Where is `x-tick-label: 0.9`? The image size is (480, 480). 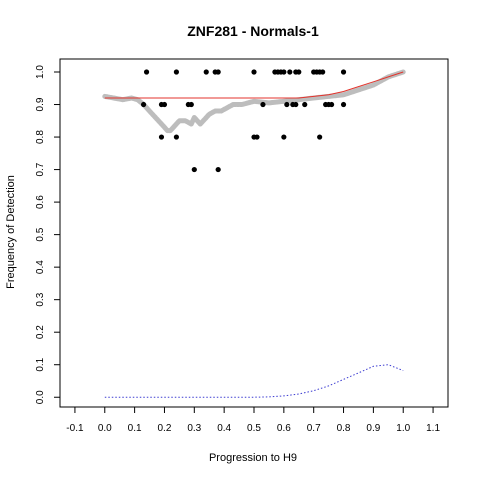 x-tick-label: 0.9 is located at coordinates (373, 428).